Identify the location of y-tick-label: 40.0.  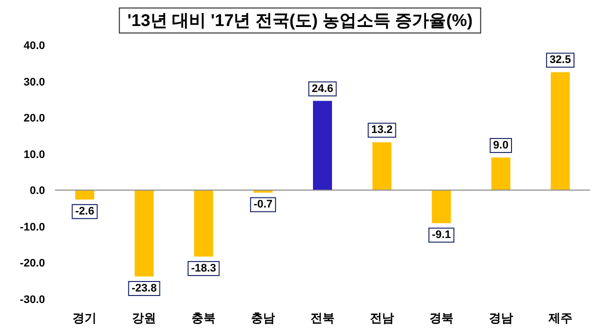
(34, 46).